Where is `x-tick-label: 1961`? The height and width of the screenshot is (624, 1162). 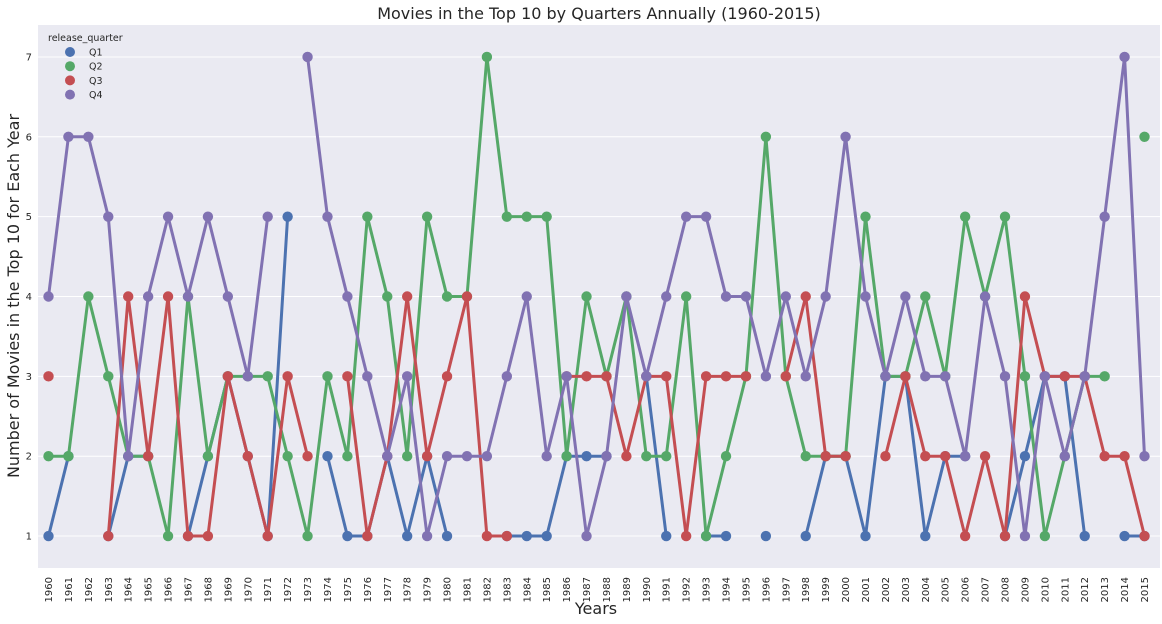
x-tick-label: 1961 is located at coordinates (69, 589).